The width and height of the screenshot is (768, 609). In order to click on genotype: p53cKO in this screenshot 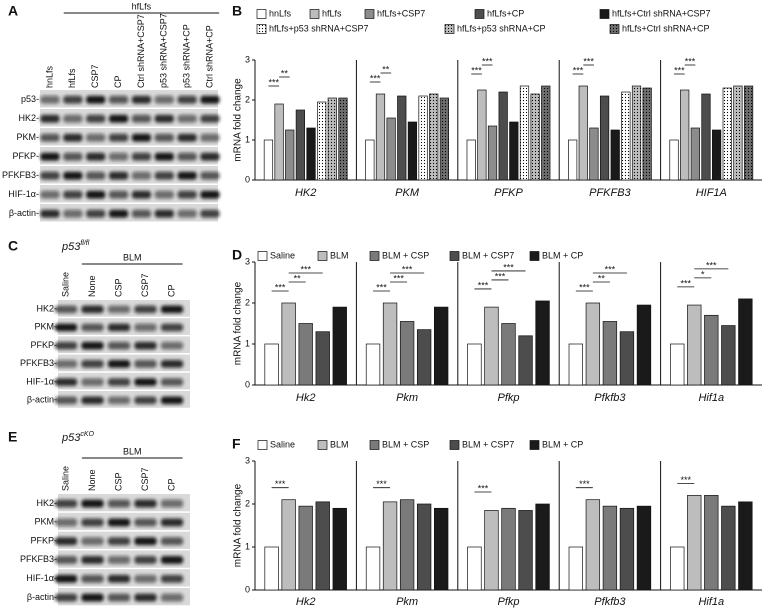, I will do `click(78, 437)`.